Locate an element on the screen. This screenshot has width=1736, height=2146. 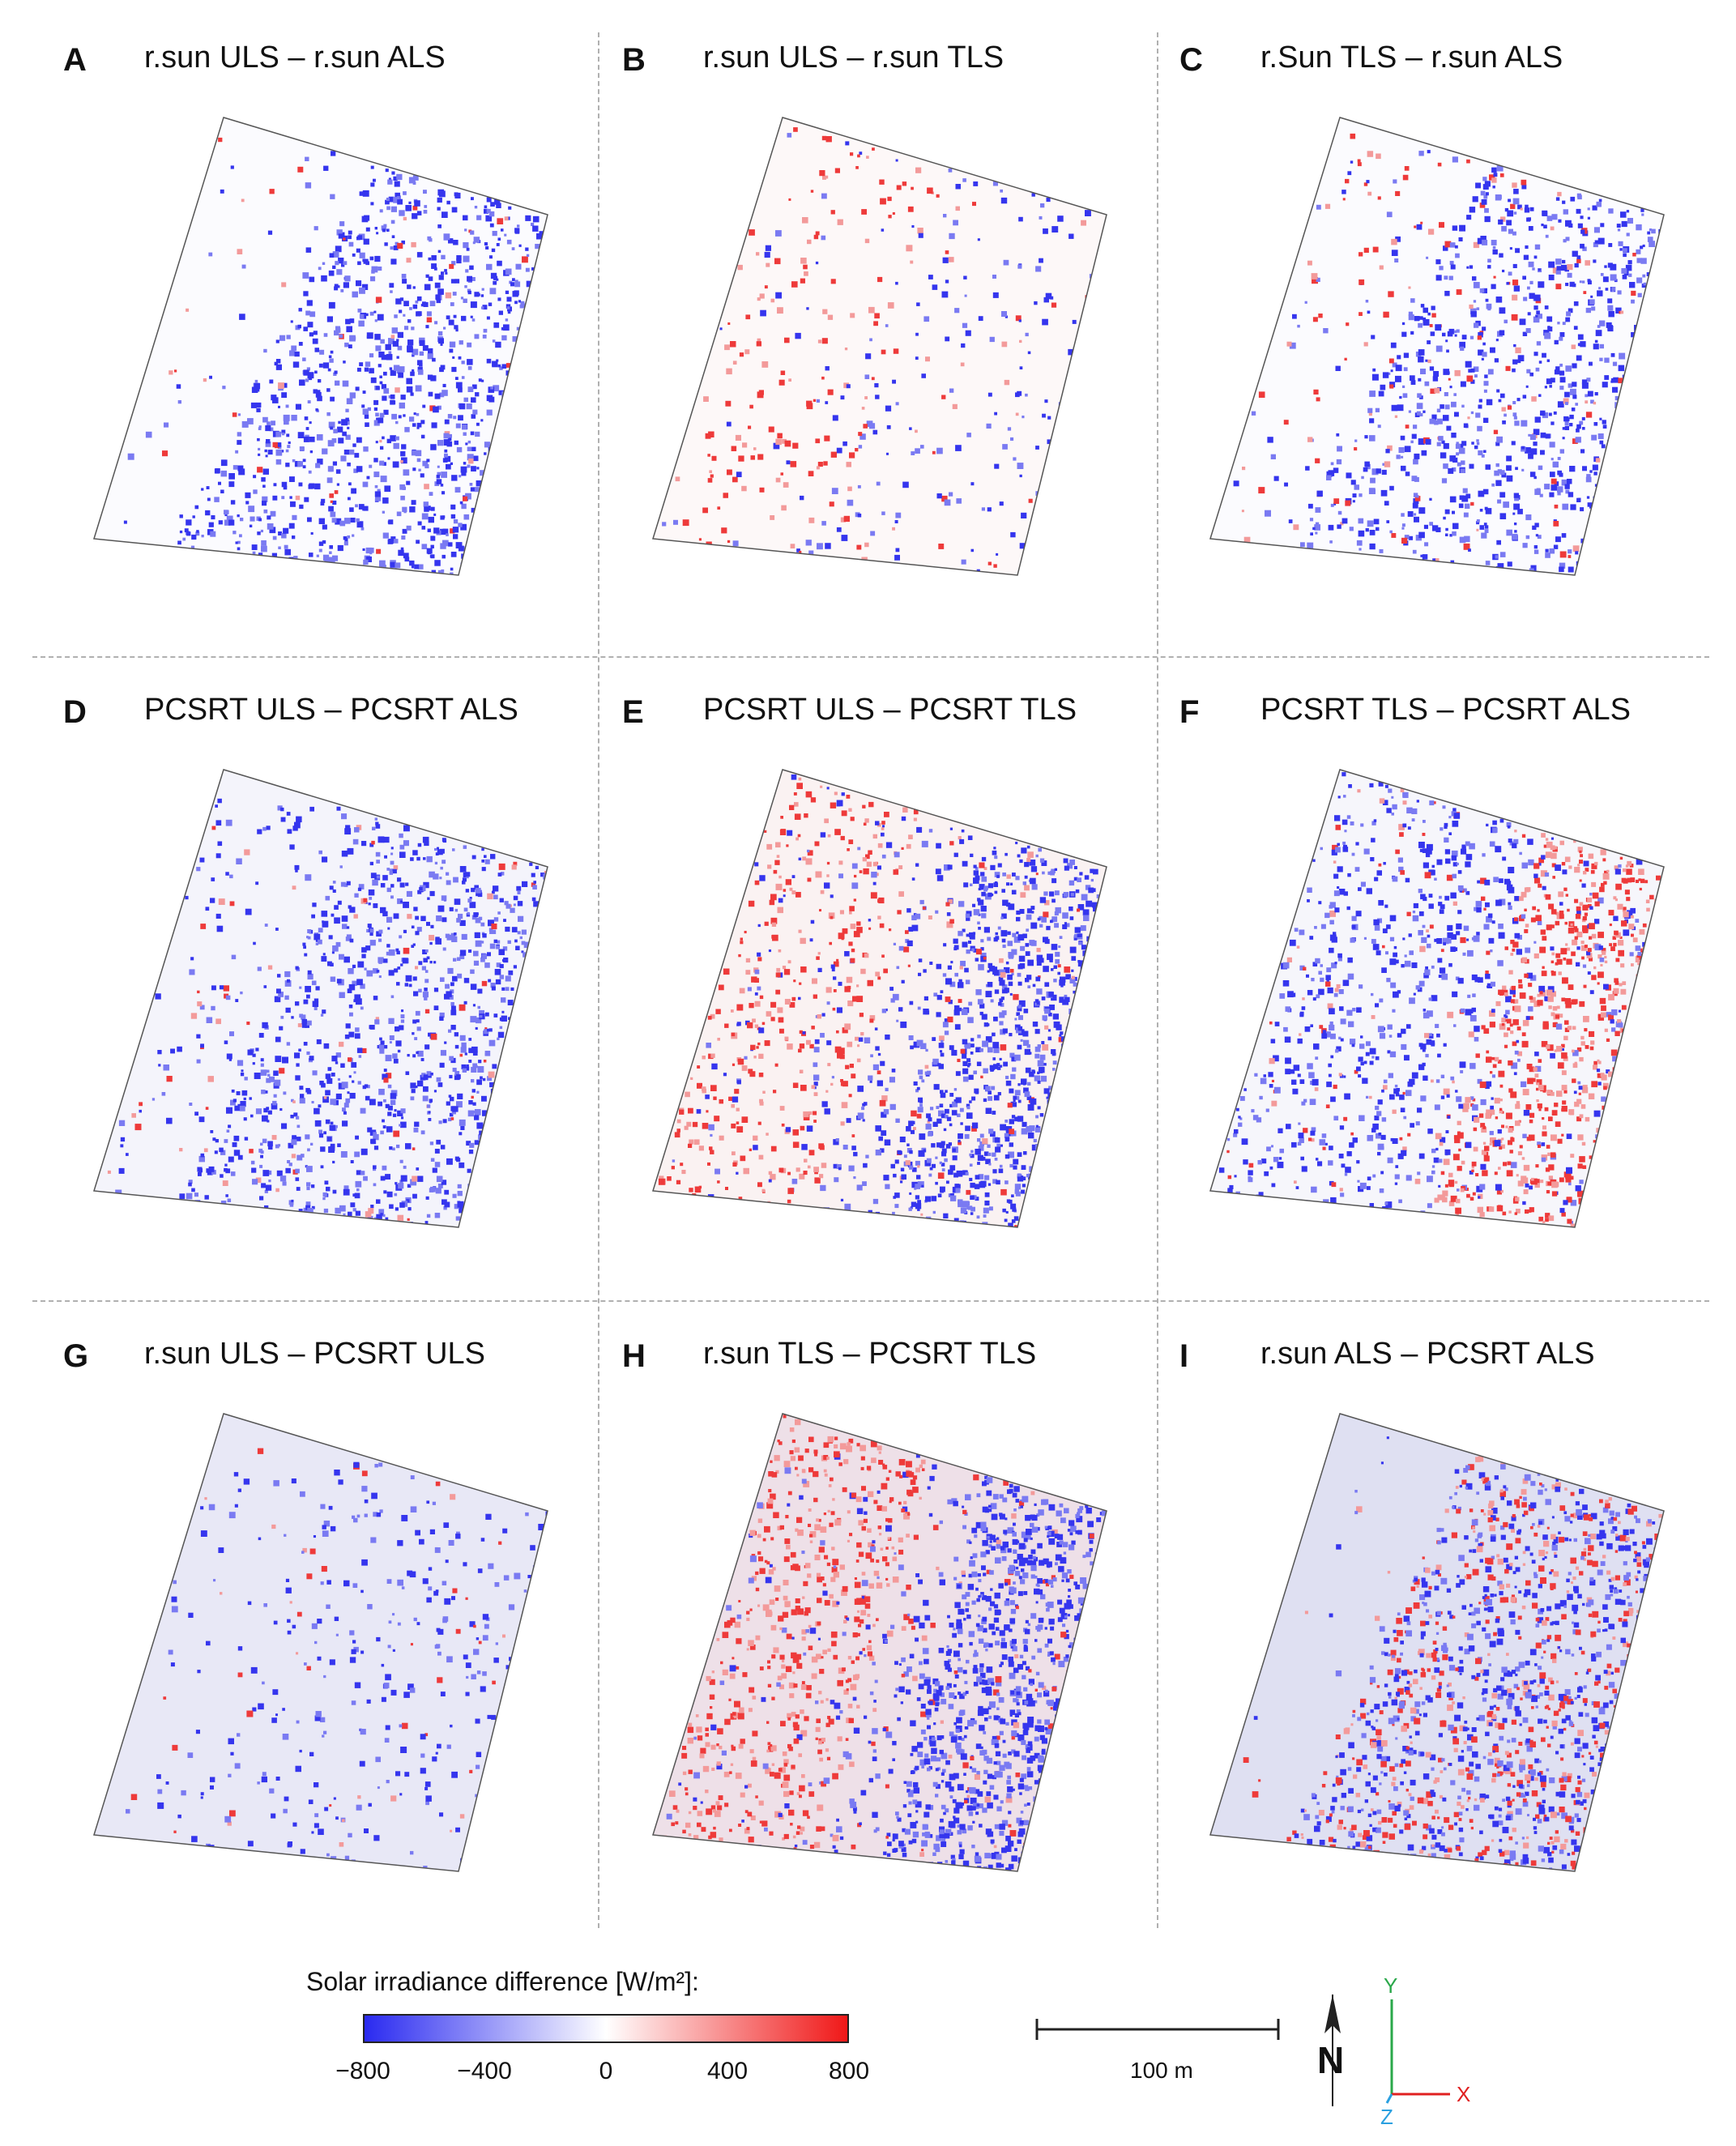
panel-letter-e: E is located at coordinates (633, 712).